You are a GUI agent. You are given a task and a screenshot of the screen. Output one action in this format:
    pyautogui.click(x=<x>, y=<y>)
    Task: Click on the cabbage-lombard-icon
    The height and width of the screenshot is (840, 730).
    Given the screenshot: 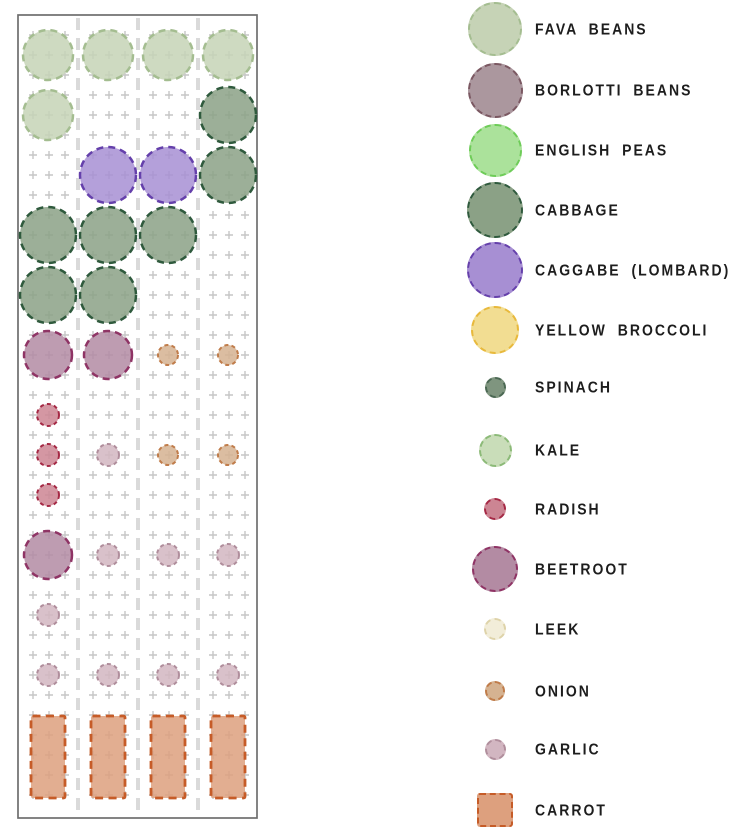 What is the action you would take?
    pyautogui.click(x=495, y=270)
    